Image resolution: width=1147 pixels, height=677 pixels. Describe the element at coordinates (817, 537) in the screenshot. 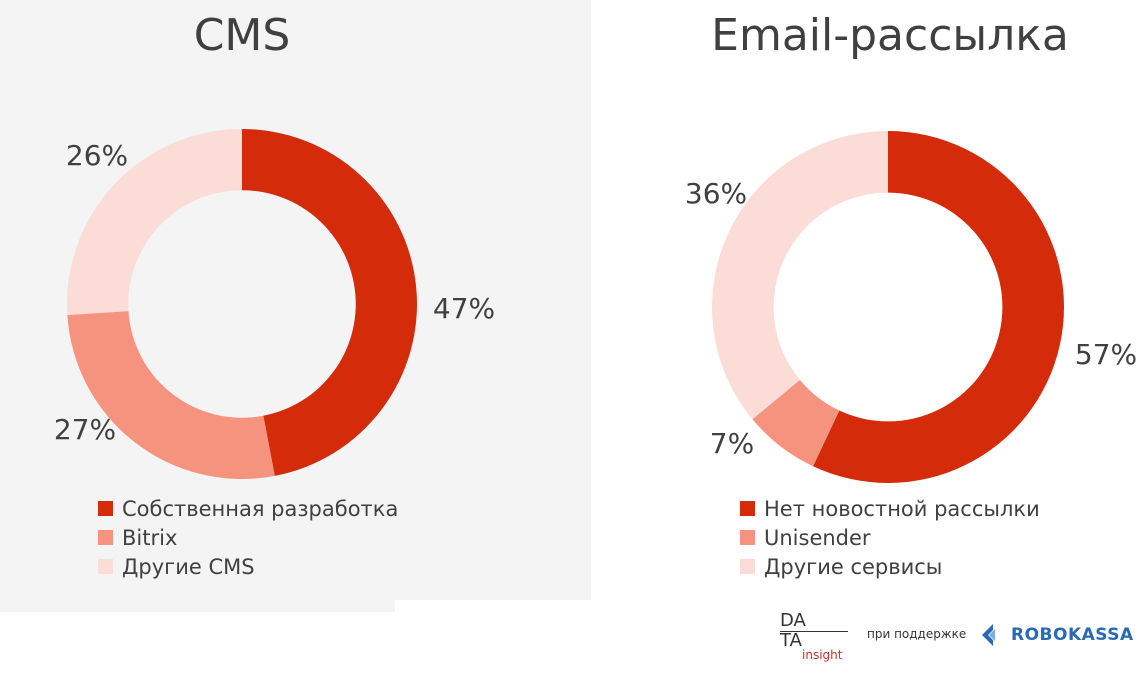

I see `legend-label: Unisender` at that location.